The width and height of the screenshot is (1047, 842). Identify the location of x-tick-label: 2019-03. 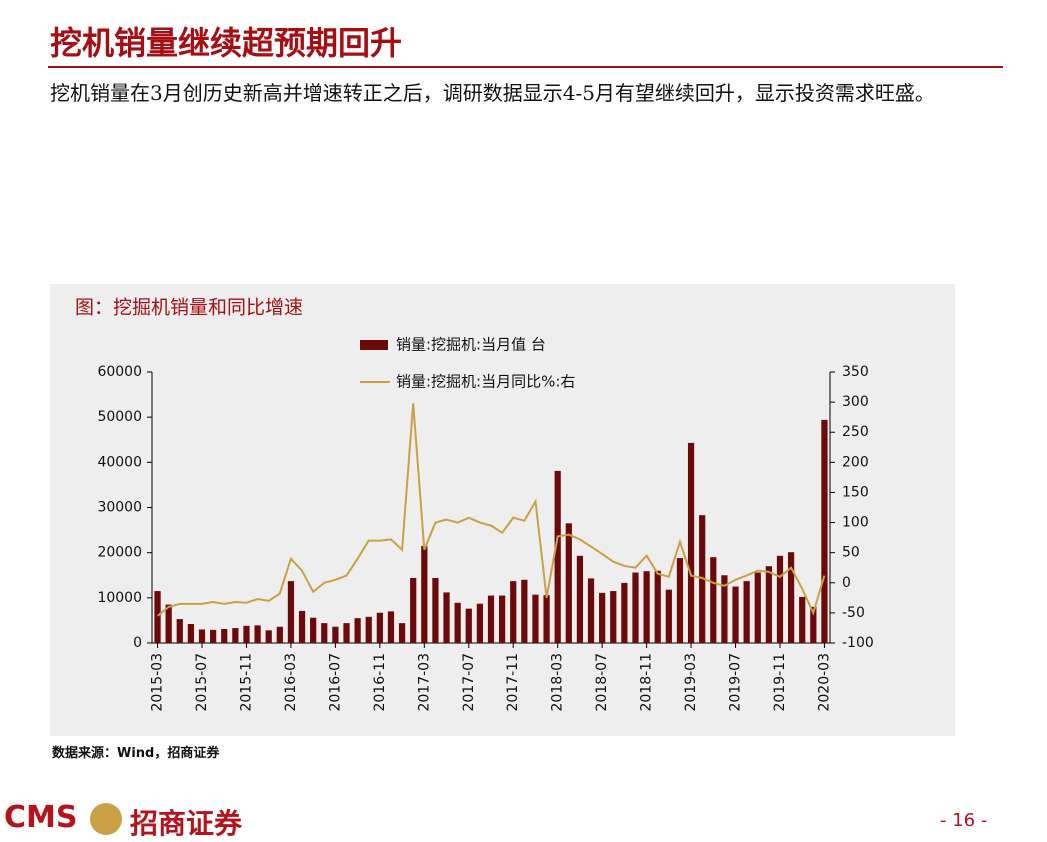
(691, 682).